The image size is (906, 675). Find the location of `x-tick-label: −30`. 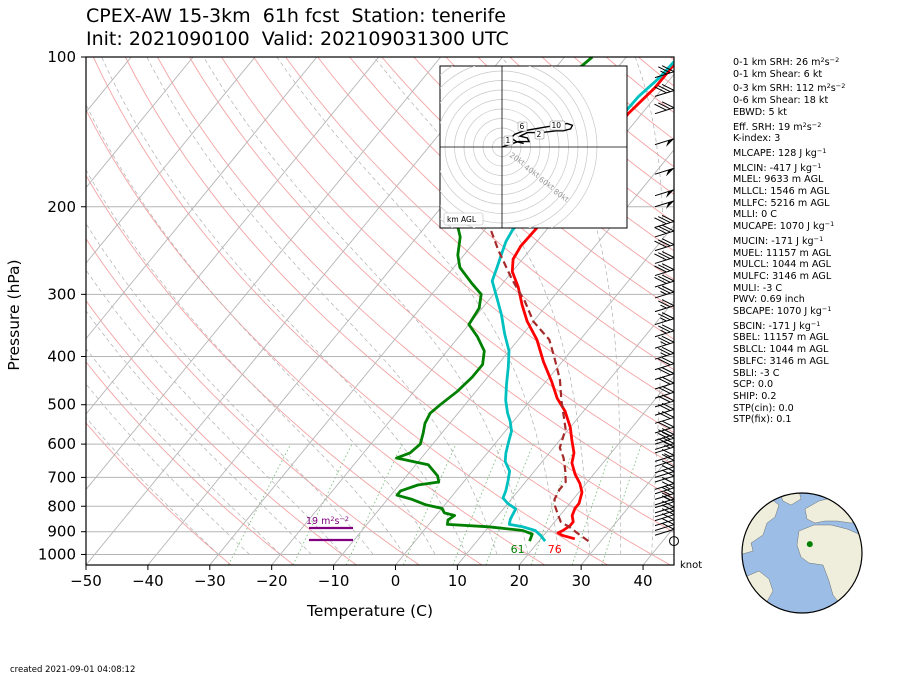

x-tick-label: −30 is located at coordinates (210, 581).